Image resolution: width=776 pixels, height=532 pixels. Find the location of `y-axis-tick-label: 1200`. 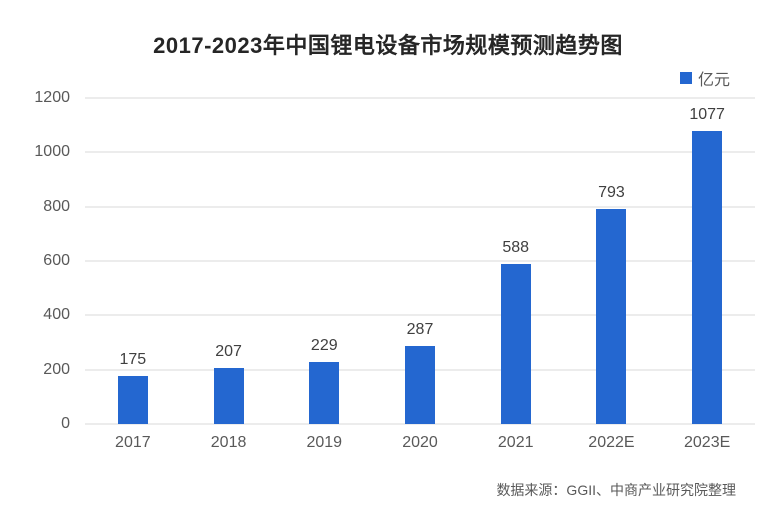

y-axis-tick-label: 1200 is located at coordinates (52, 97).